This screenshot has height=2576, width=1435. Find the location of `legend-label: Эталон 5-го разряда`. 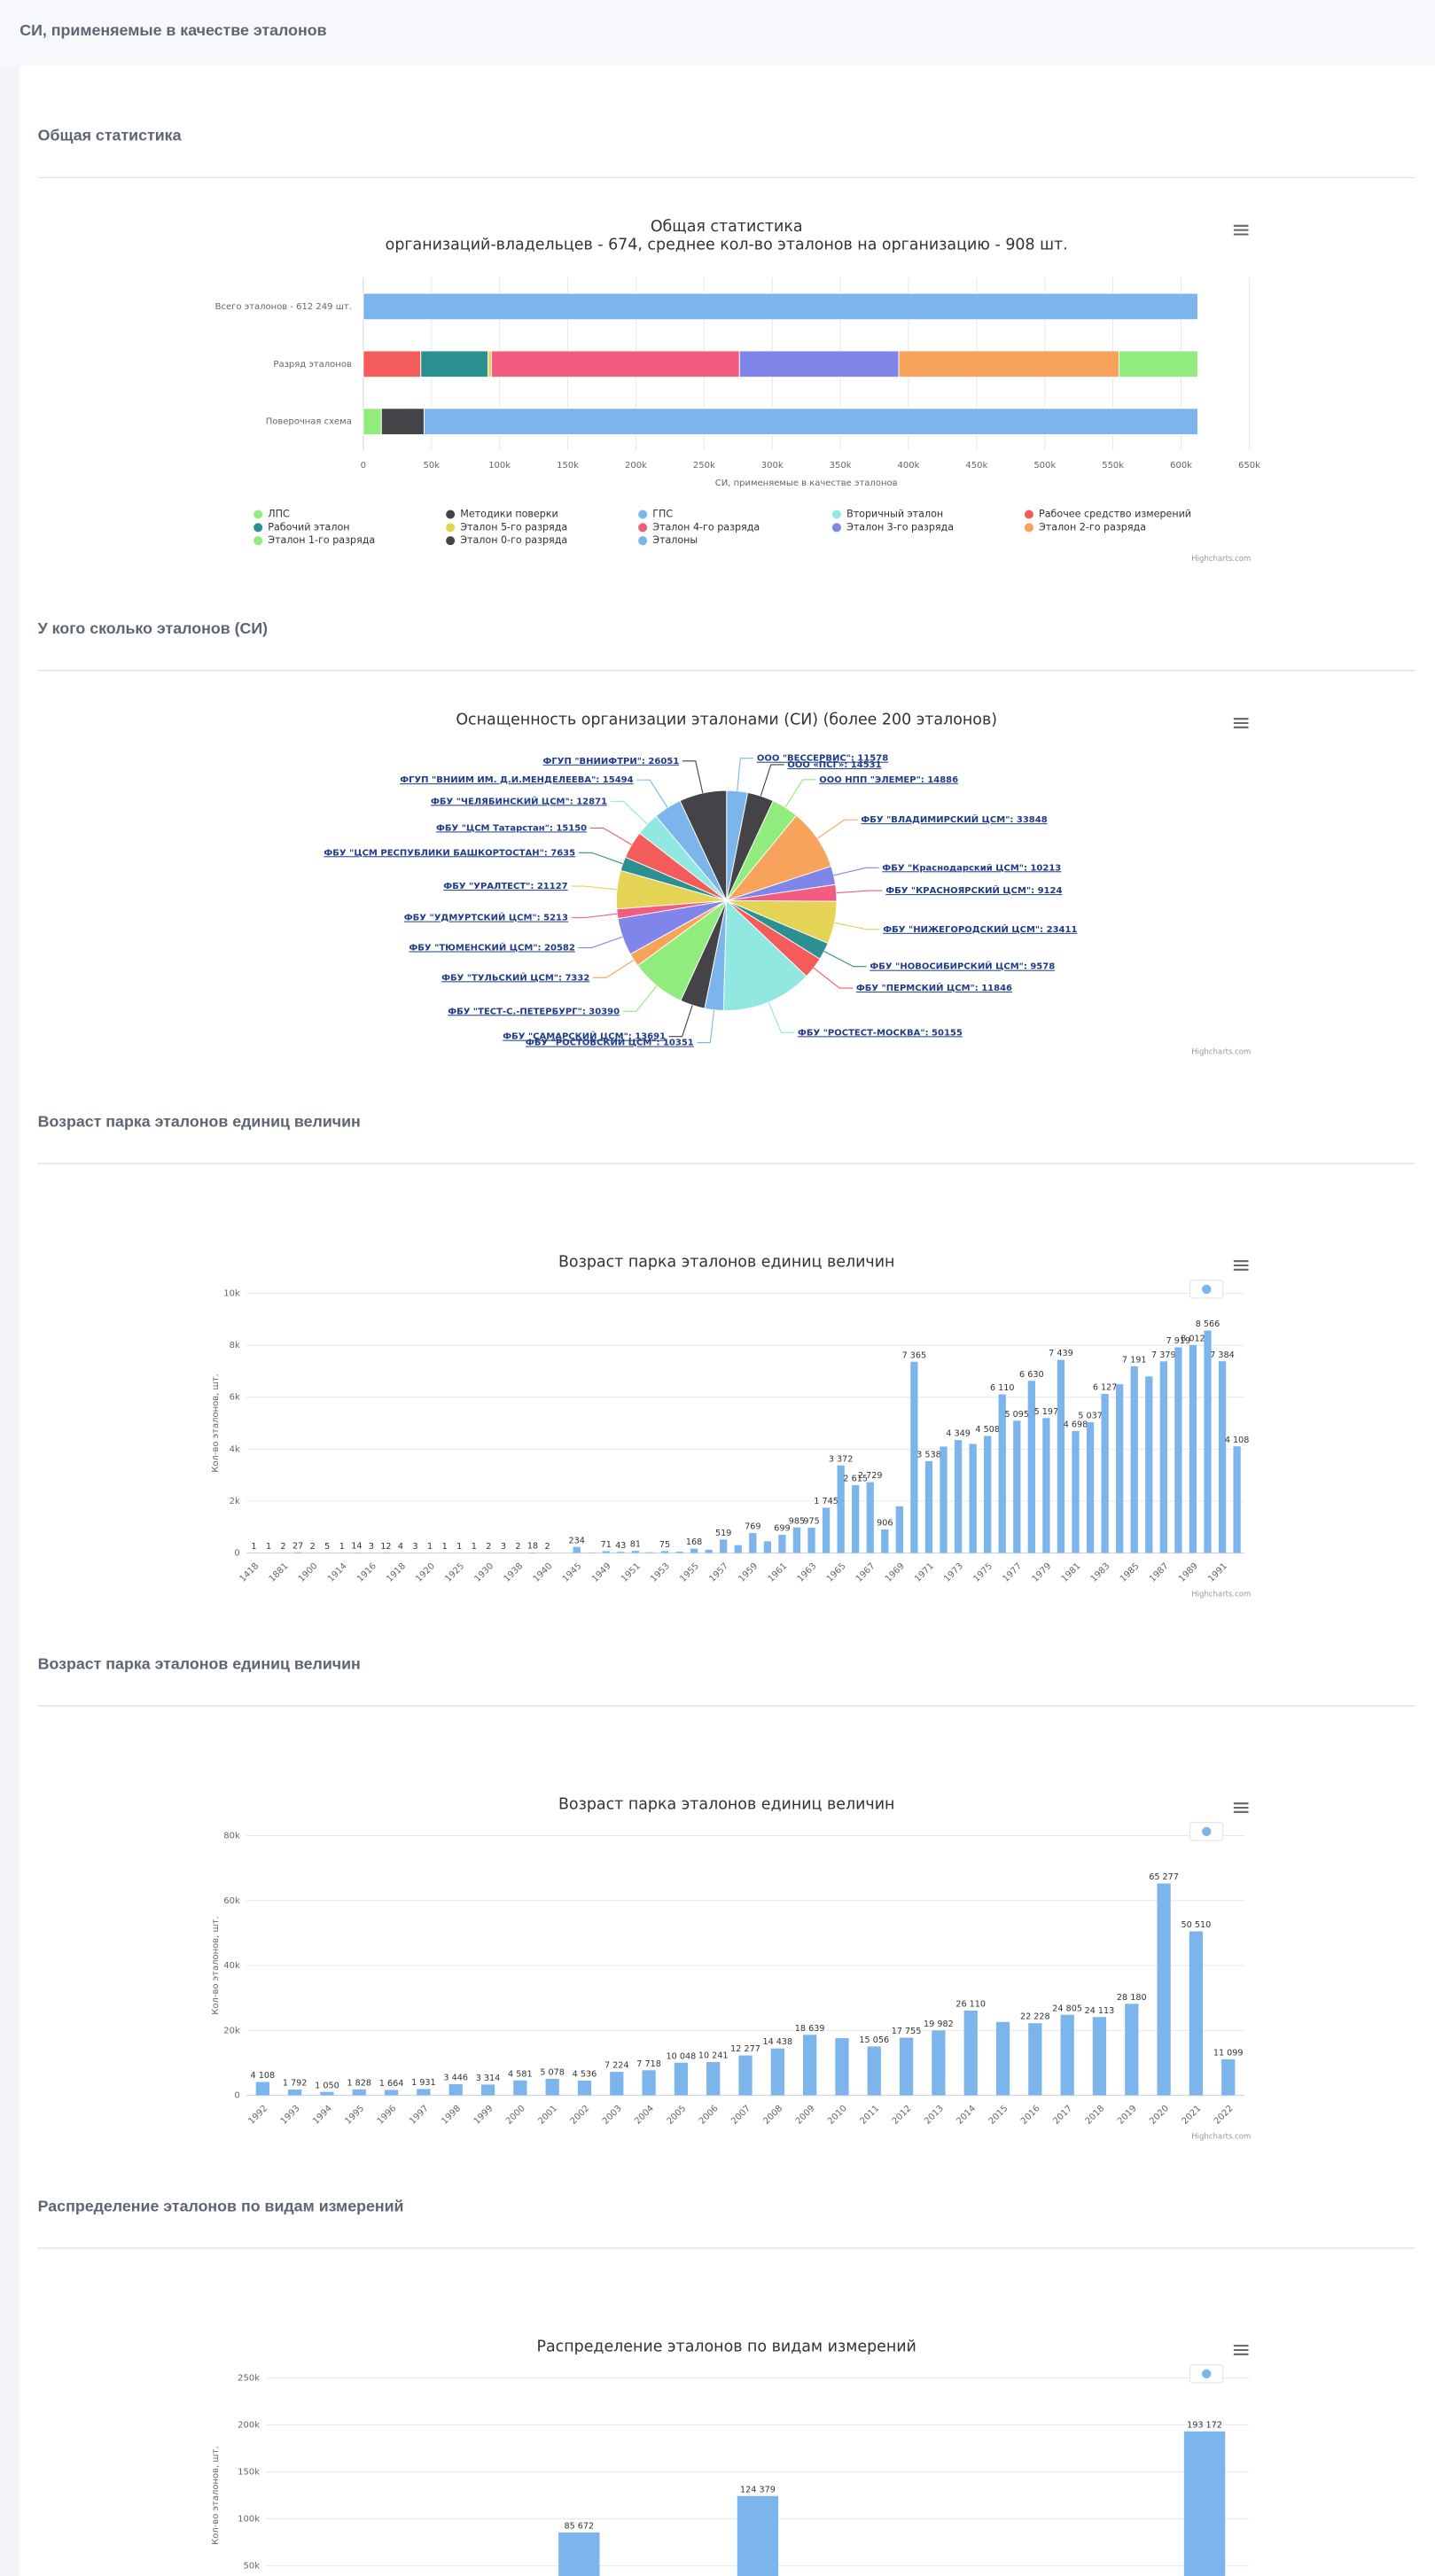

legend-label: Эталон 5-го разряда is located at coordinates (513, 527).